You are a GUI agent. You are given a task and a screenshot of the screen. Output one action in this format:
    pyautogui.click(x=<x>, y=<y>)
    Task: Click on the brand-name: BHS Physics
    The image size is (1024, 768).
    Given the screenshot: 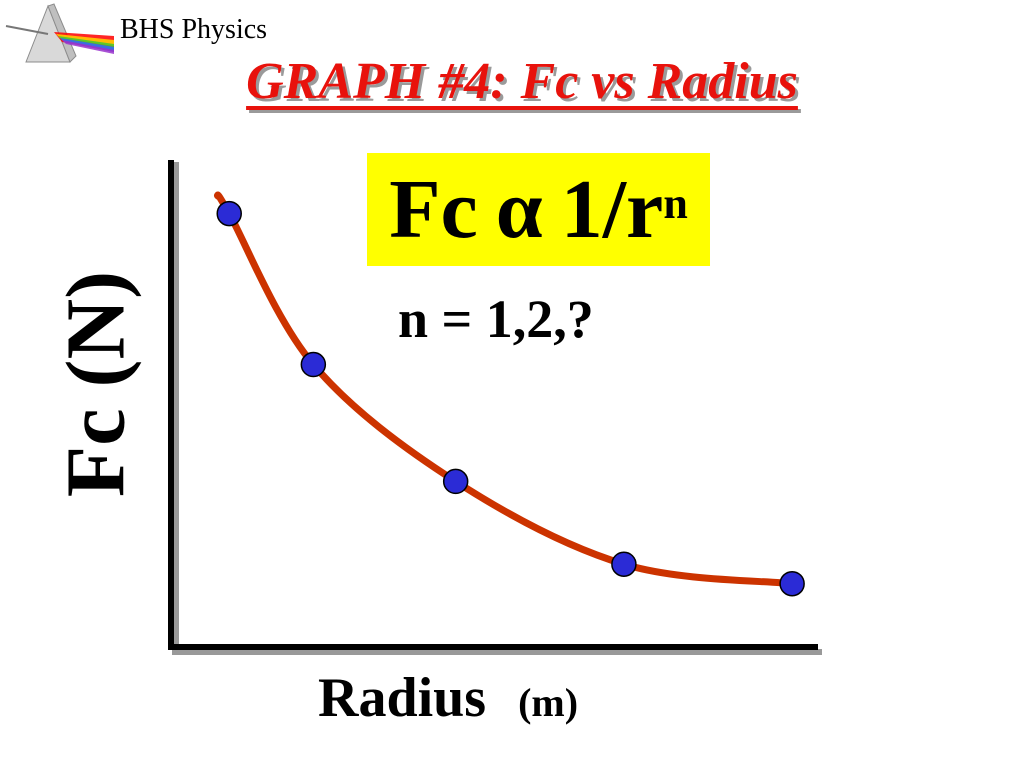 What is the action you would take?
    pyautogui.click(x=194, y=29)
    